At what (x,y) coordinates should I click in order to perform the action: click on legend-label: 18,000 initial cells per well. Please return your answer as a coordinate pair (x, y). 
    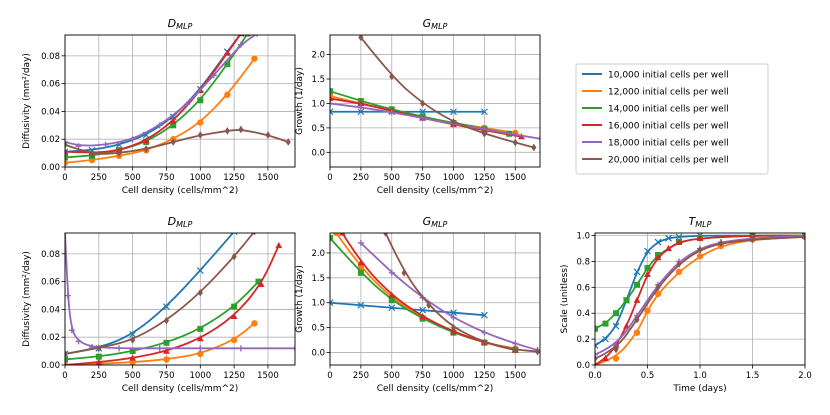
    Looking at the image, I should click on (668, 144).